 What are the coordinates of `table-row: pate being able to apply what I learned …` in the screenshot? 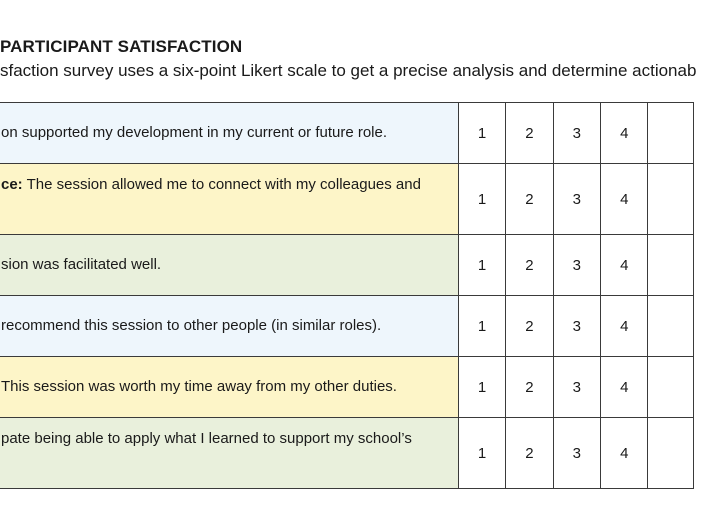 It's located at (347, 453).